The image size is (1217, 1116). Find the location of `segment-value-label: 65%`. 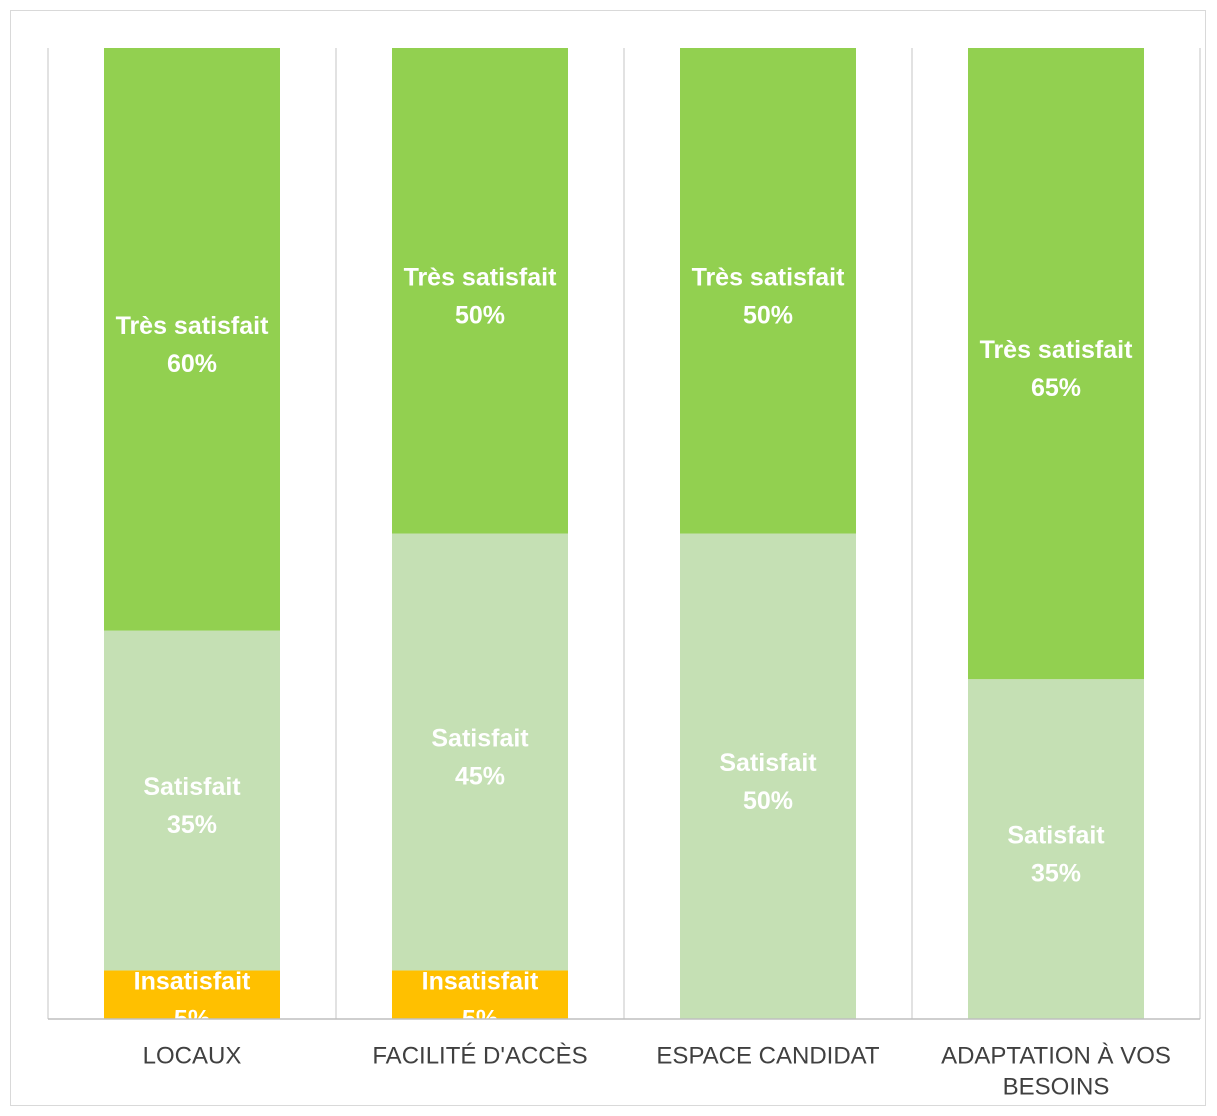

segment-value-label: 65% is located at coordinates (1056, 388).